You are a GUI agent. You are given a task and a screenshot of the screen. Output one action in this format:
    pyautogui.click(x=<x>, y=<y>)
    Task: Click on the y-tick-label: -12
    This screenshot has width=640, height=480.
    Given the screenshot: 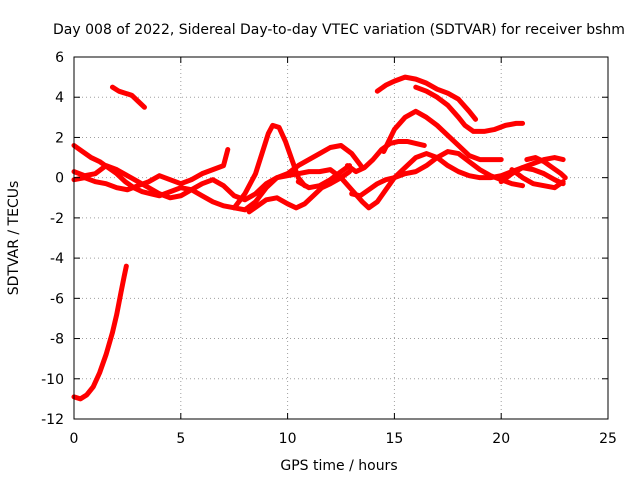 What is the action you would take?
    pyautogui.click(x=52, y=420)
    